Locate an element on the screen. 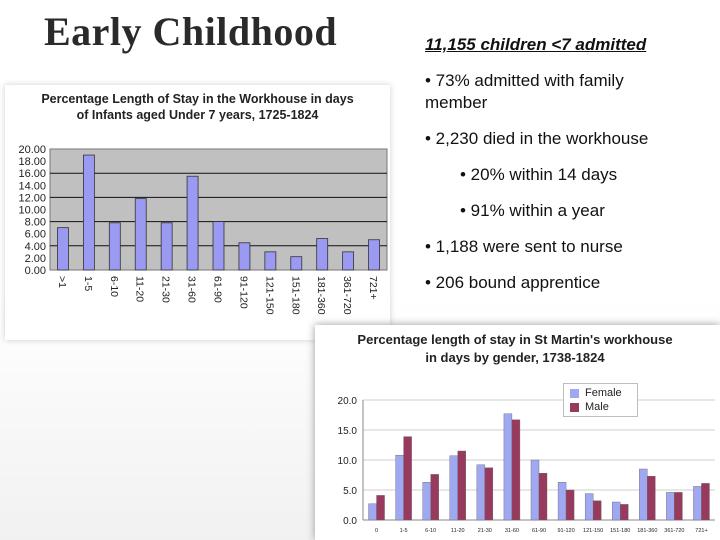  chart1-x-tick-label: 721+ is located at coordinates (373, 288).